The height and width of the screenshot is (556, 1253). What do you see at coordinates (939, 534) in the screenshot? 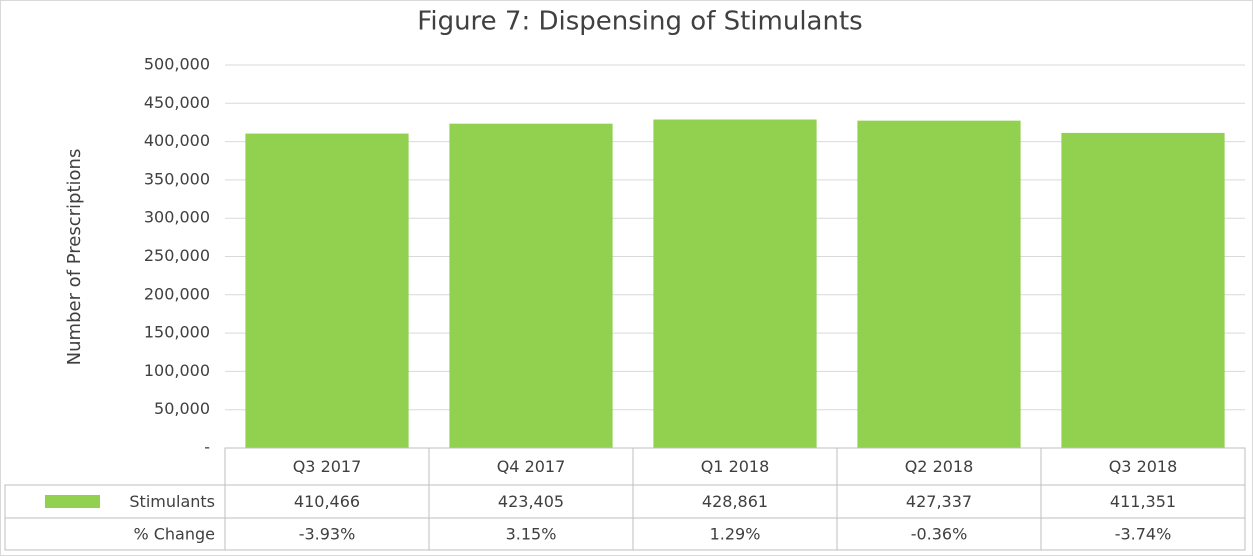
I see `table-value: -0.36%` at bounding box center [939, 534].